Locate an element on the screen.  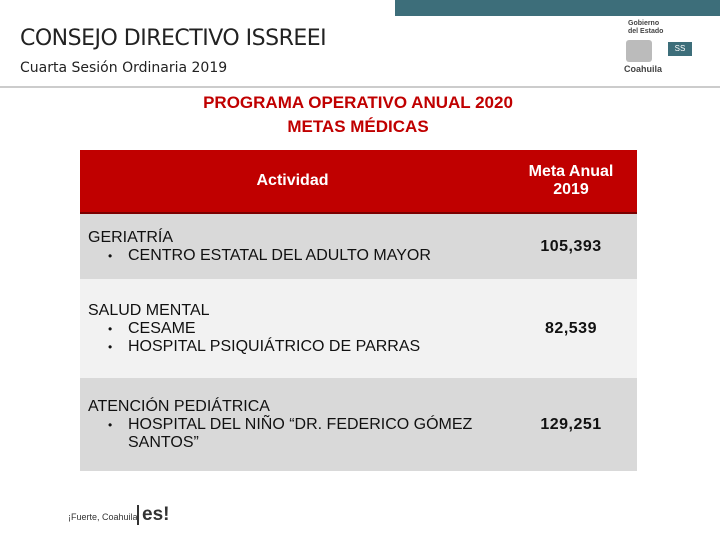
logo-state: Coahuila is located at coordinates (643, 69).